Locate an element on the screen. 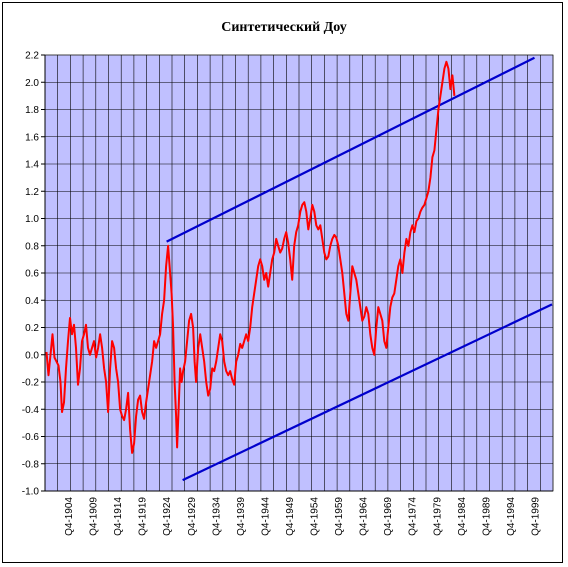 This screenshot has width=568, height=567. y-tick-label: 1.6 is located at coordinates (32, 137).